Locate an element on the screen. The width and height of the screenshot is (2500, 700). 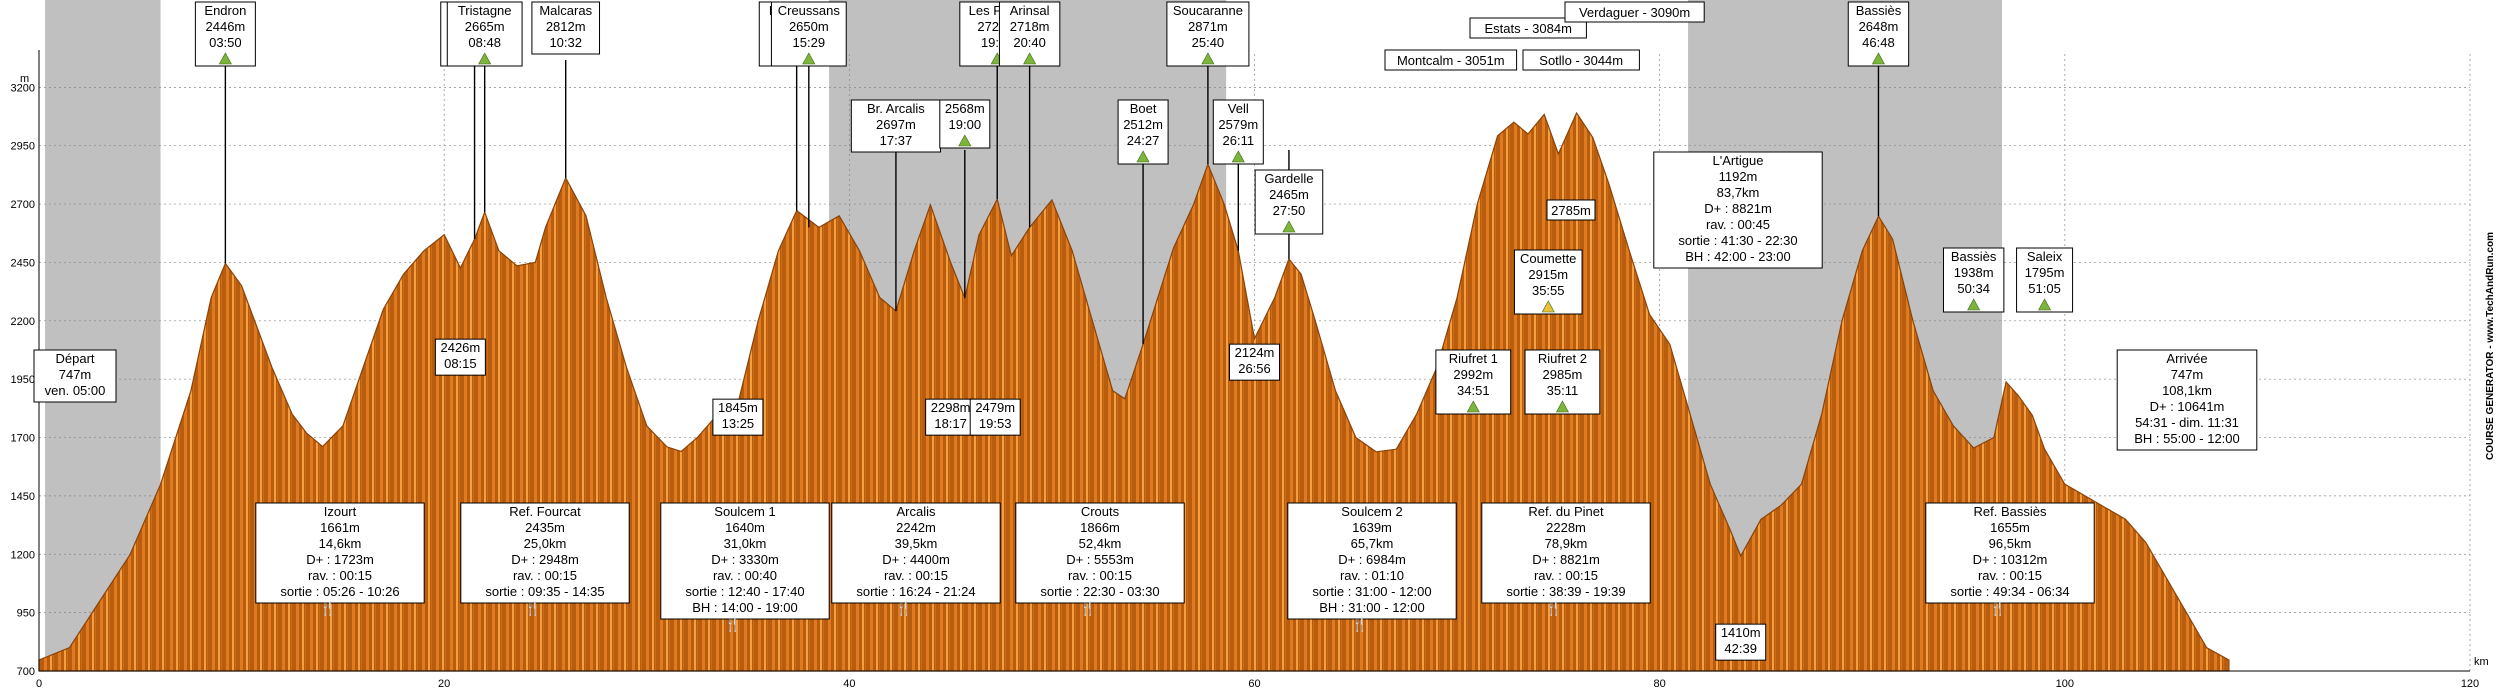
aid-station-label-text: Ref. du Pinet is located at coordinates (1566, 511).